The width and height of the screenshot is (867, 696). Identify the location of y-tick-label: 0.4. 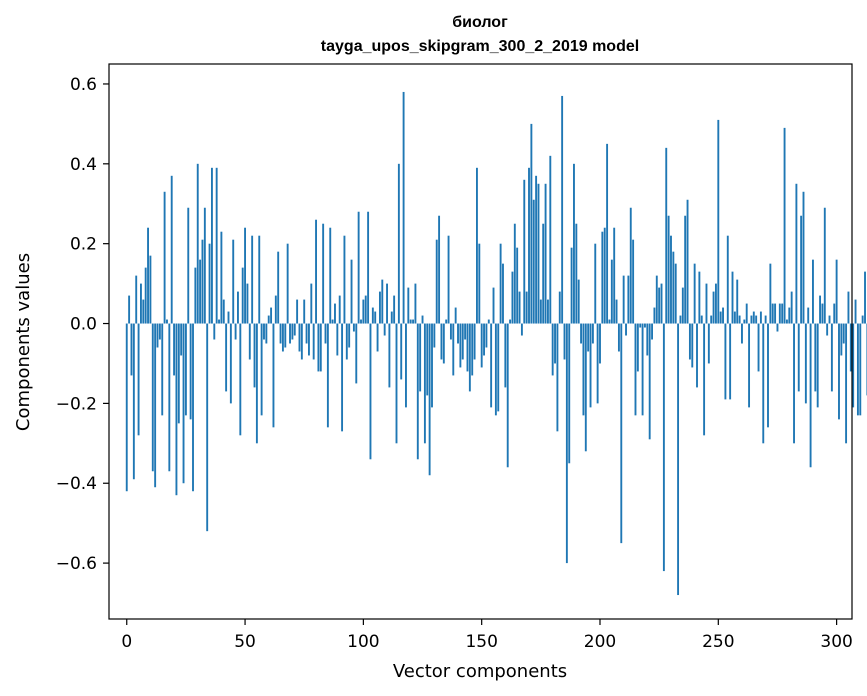
(83, 165).